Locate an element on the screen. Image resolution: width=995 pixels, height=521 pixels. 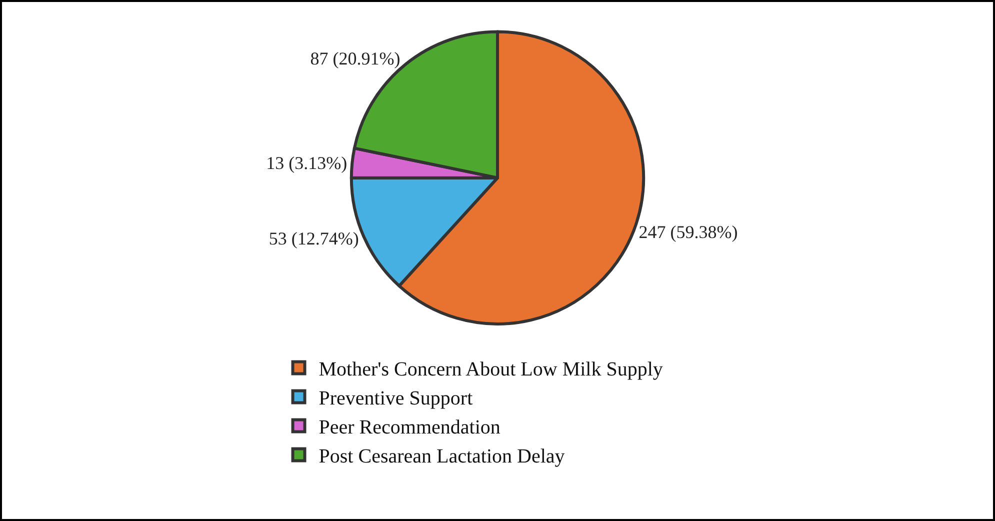
data-label: 13 (3.13%) is located at coordinates (307, 162).